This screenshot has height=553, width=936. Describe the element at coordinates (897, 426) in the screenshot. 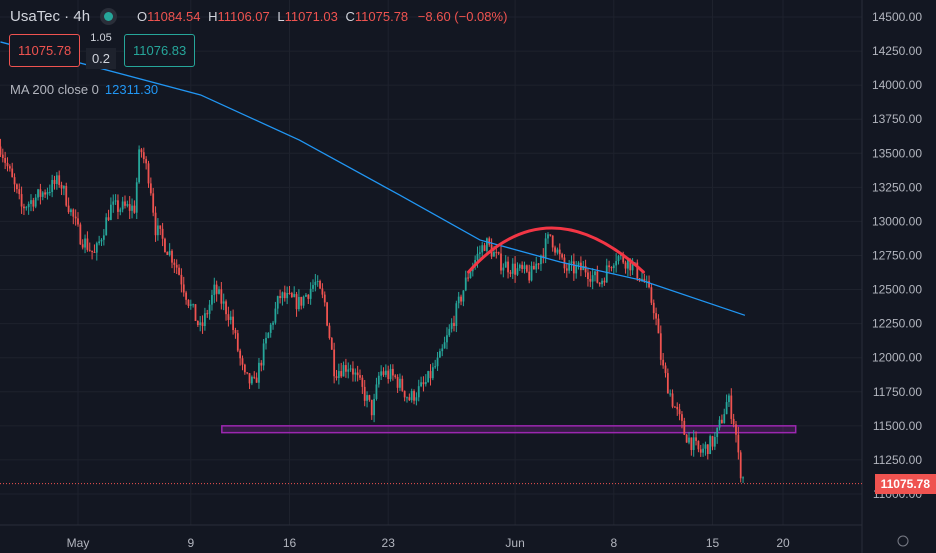

I see `y-tick-label: 11500.00` at that location.